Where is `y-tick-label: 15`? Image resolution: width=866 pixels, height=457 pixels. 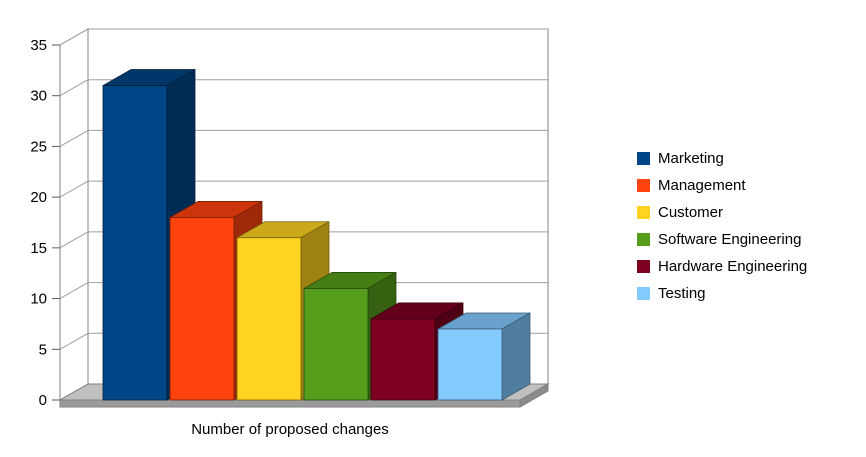
y-tick-label: 15 is located at coordinates (38, 248).